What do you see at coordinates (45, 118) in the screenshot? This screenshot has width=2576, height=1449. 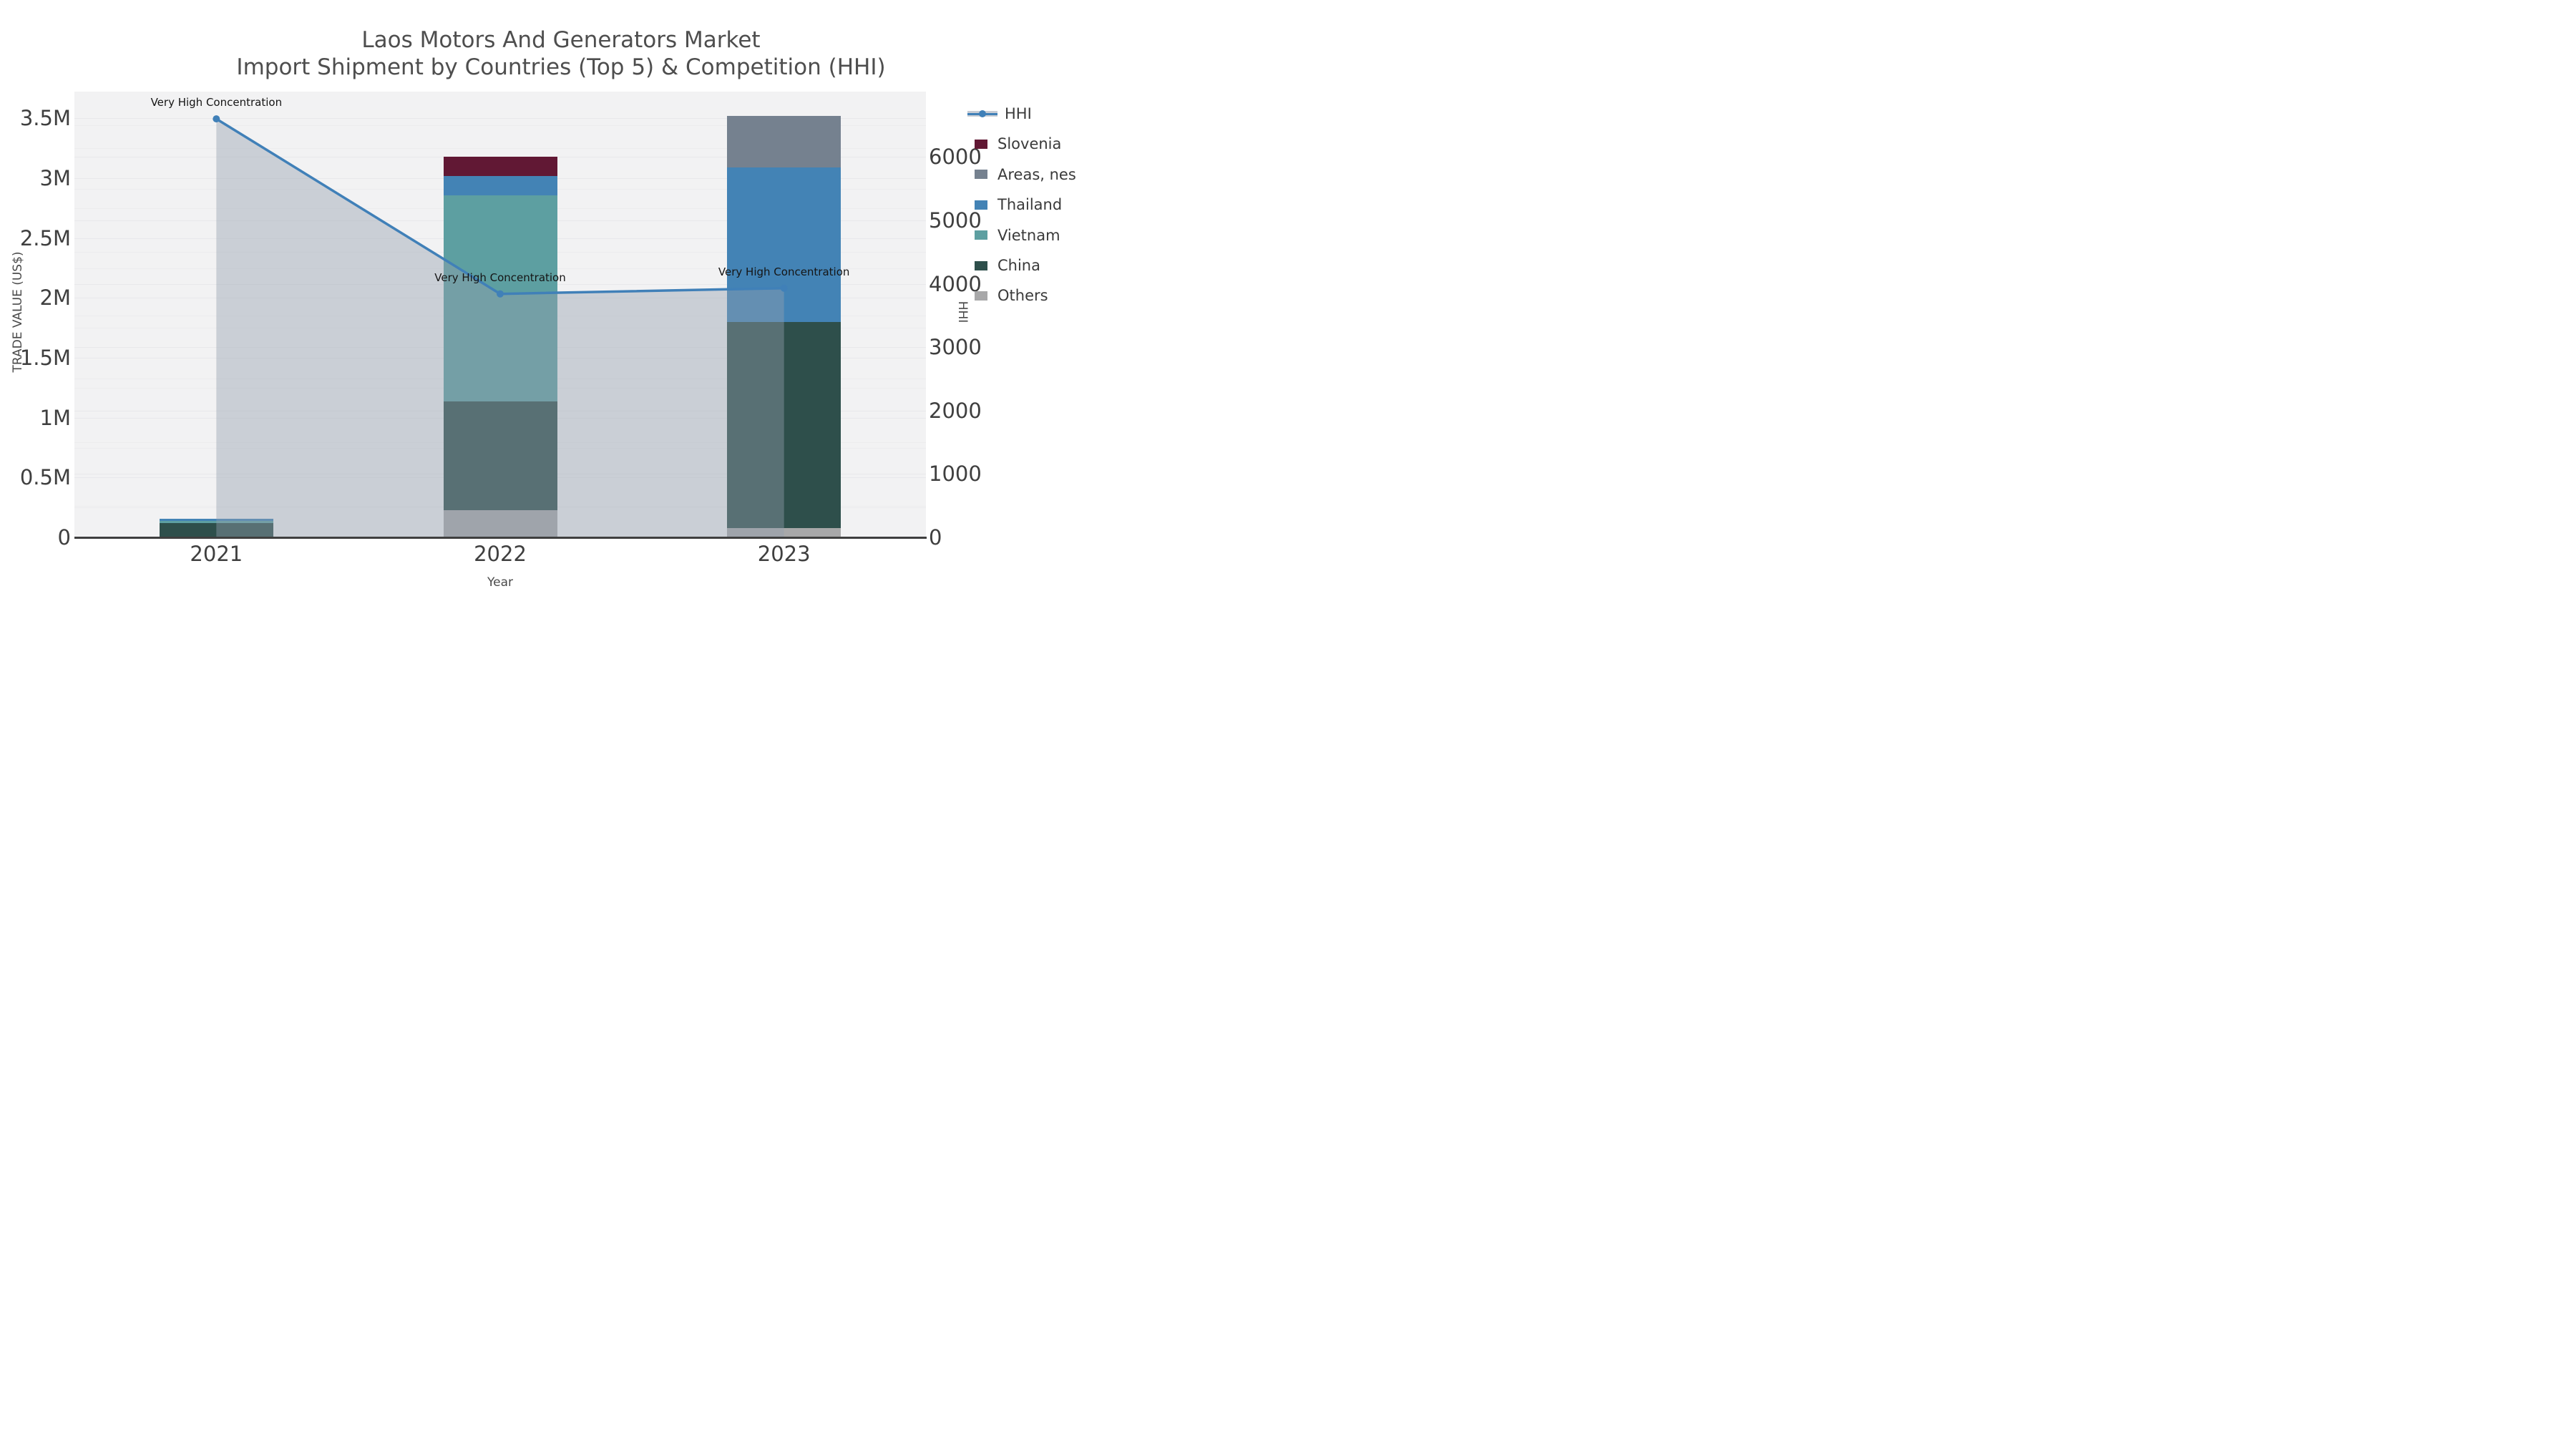 I see `y-left-tick-label: 3.5M` at bounding box center [45, 118].